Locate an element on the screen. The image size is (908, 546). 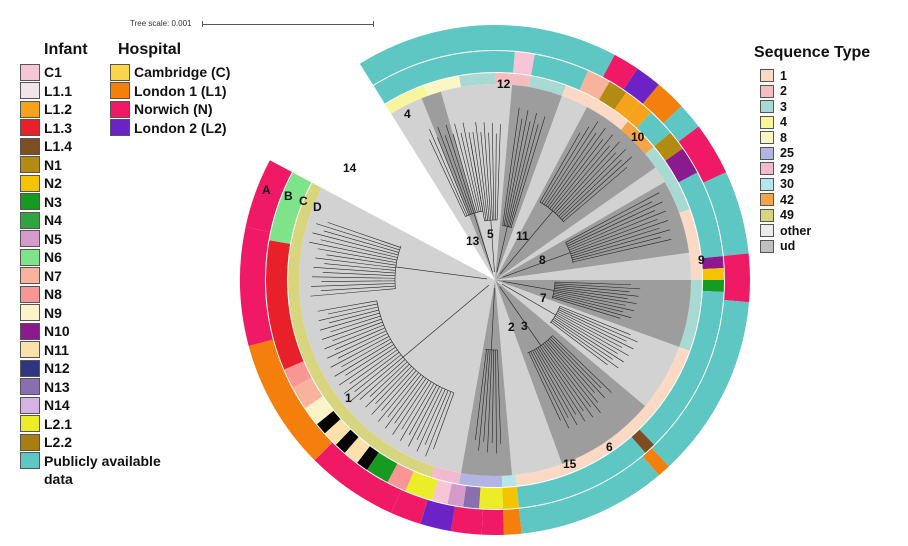
infant-legend-label: L2.2 is located at coordinates (58, 442).